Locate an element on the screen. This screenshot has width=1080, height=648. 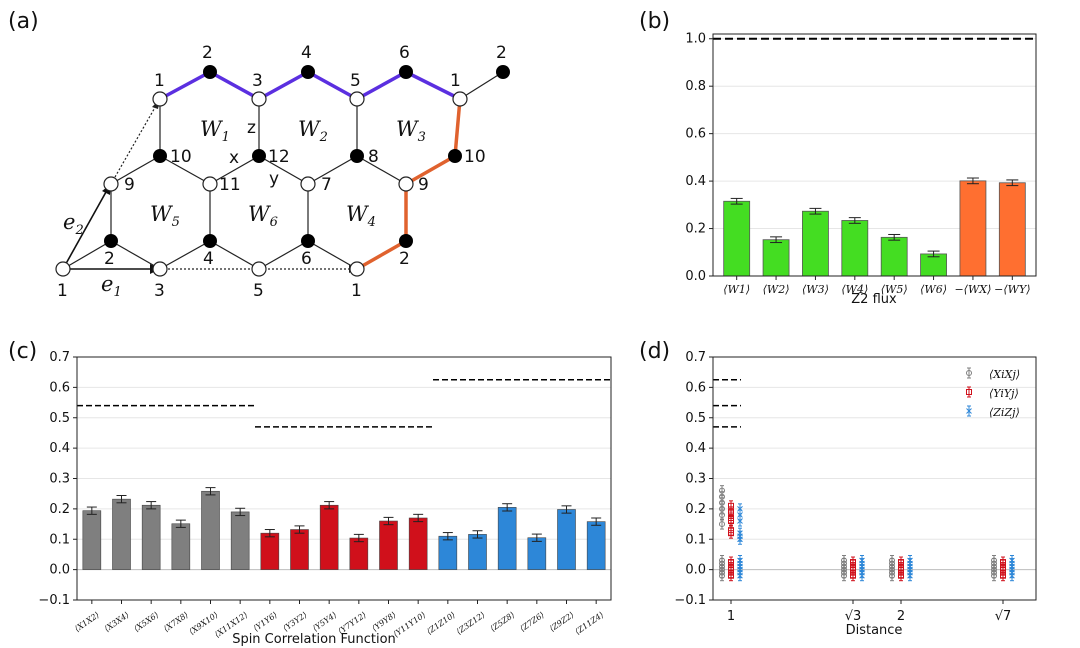
panel-c-x-axis-label: Spin Correlation Function is located at coordinates (314, 639).